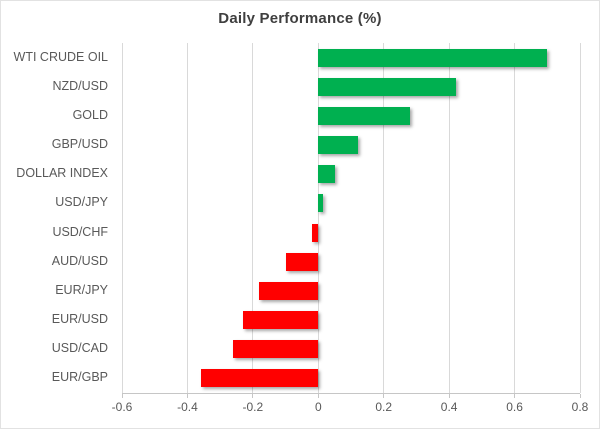 This screenshot has width=600, height=429. I want to click on category-label-eur-gbp: EUR/GBP, so click(79, 377).